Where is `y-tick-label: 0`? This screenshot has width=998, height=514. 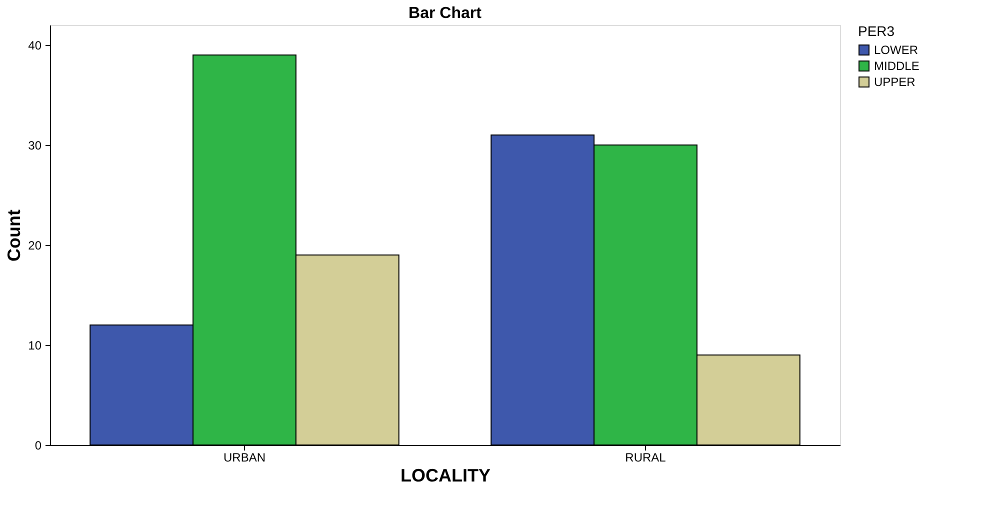
y-tick-label: 0 is located at coordinates (38, 445).